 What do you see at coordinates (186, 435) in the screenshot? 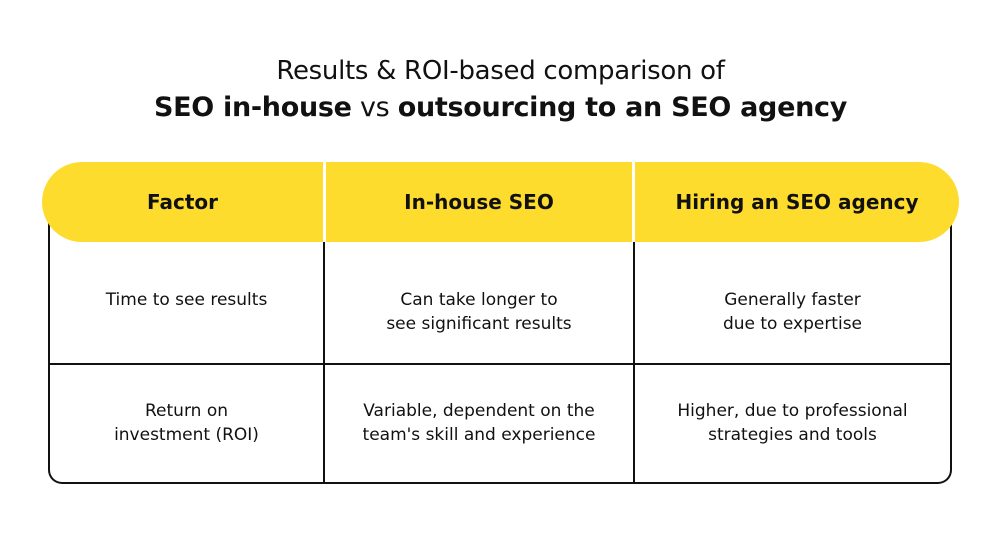
I see `cell-line: investment (ROI)` at bounding box center [186, 435].